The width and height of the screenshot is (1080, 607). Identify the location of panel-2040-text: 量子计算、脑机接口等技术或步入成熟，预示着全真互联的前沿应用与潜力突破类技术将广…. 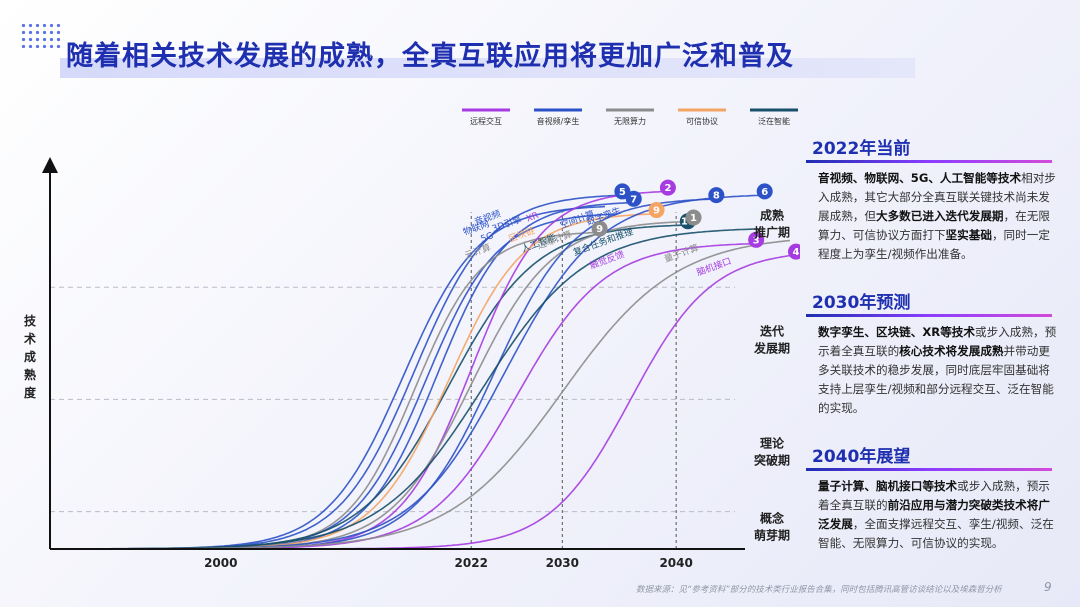
(932, 515).